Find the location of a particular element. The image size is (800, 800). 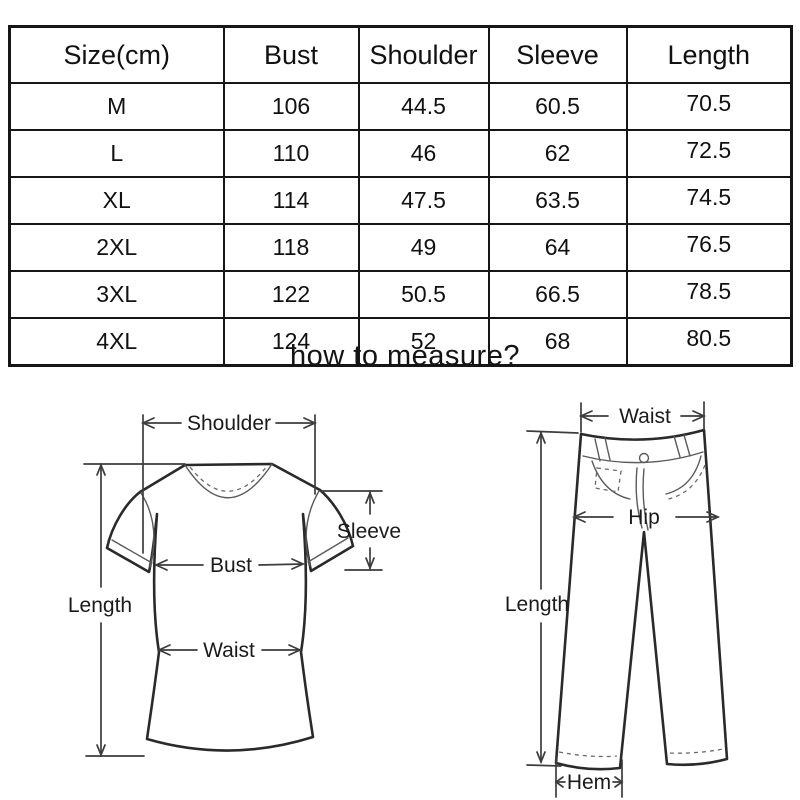

tshirt-shoulder-label: Shoulder is located at coordinates (229, 423).